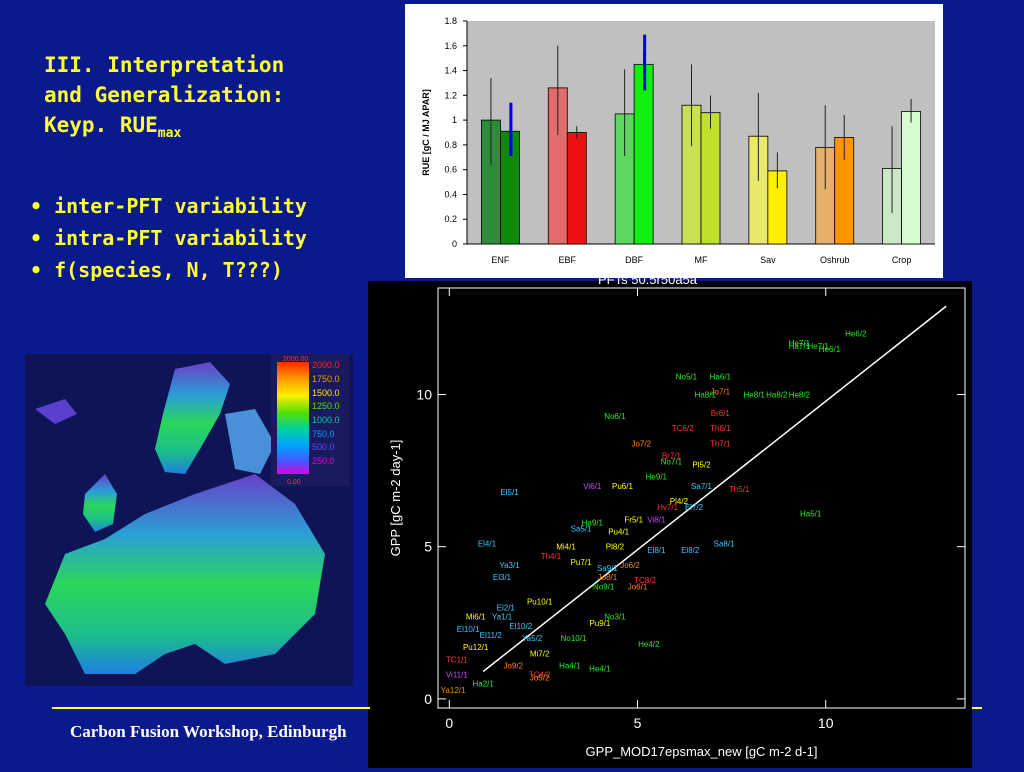 The image size is (1024, 772). I want to click on legend-bottom-label: 0.00, so click(294, 482).